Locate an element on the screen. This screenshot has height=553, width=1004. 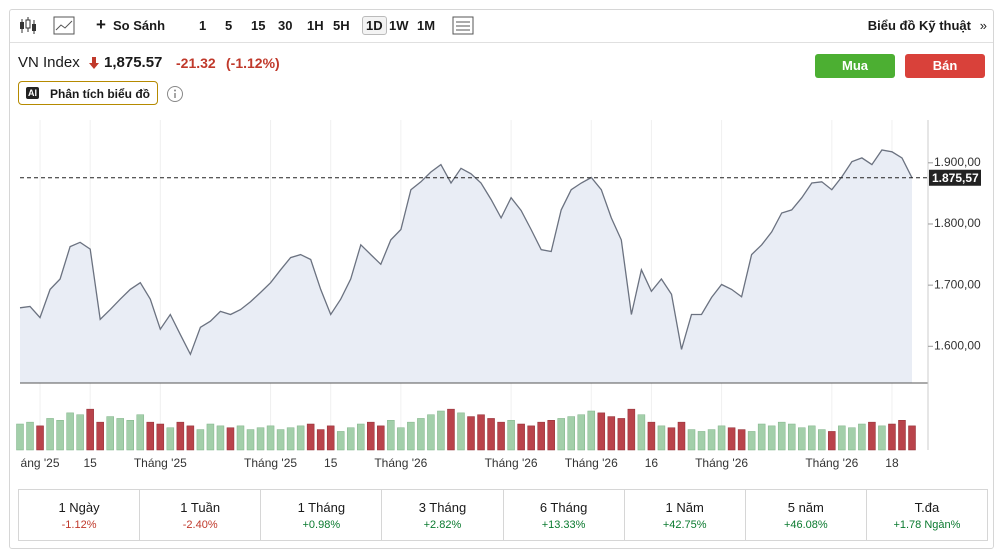
interval-button: 1W is located at coordinates (399, 25).